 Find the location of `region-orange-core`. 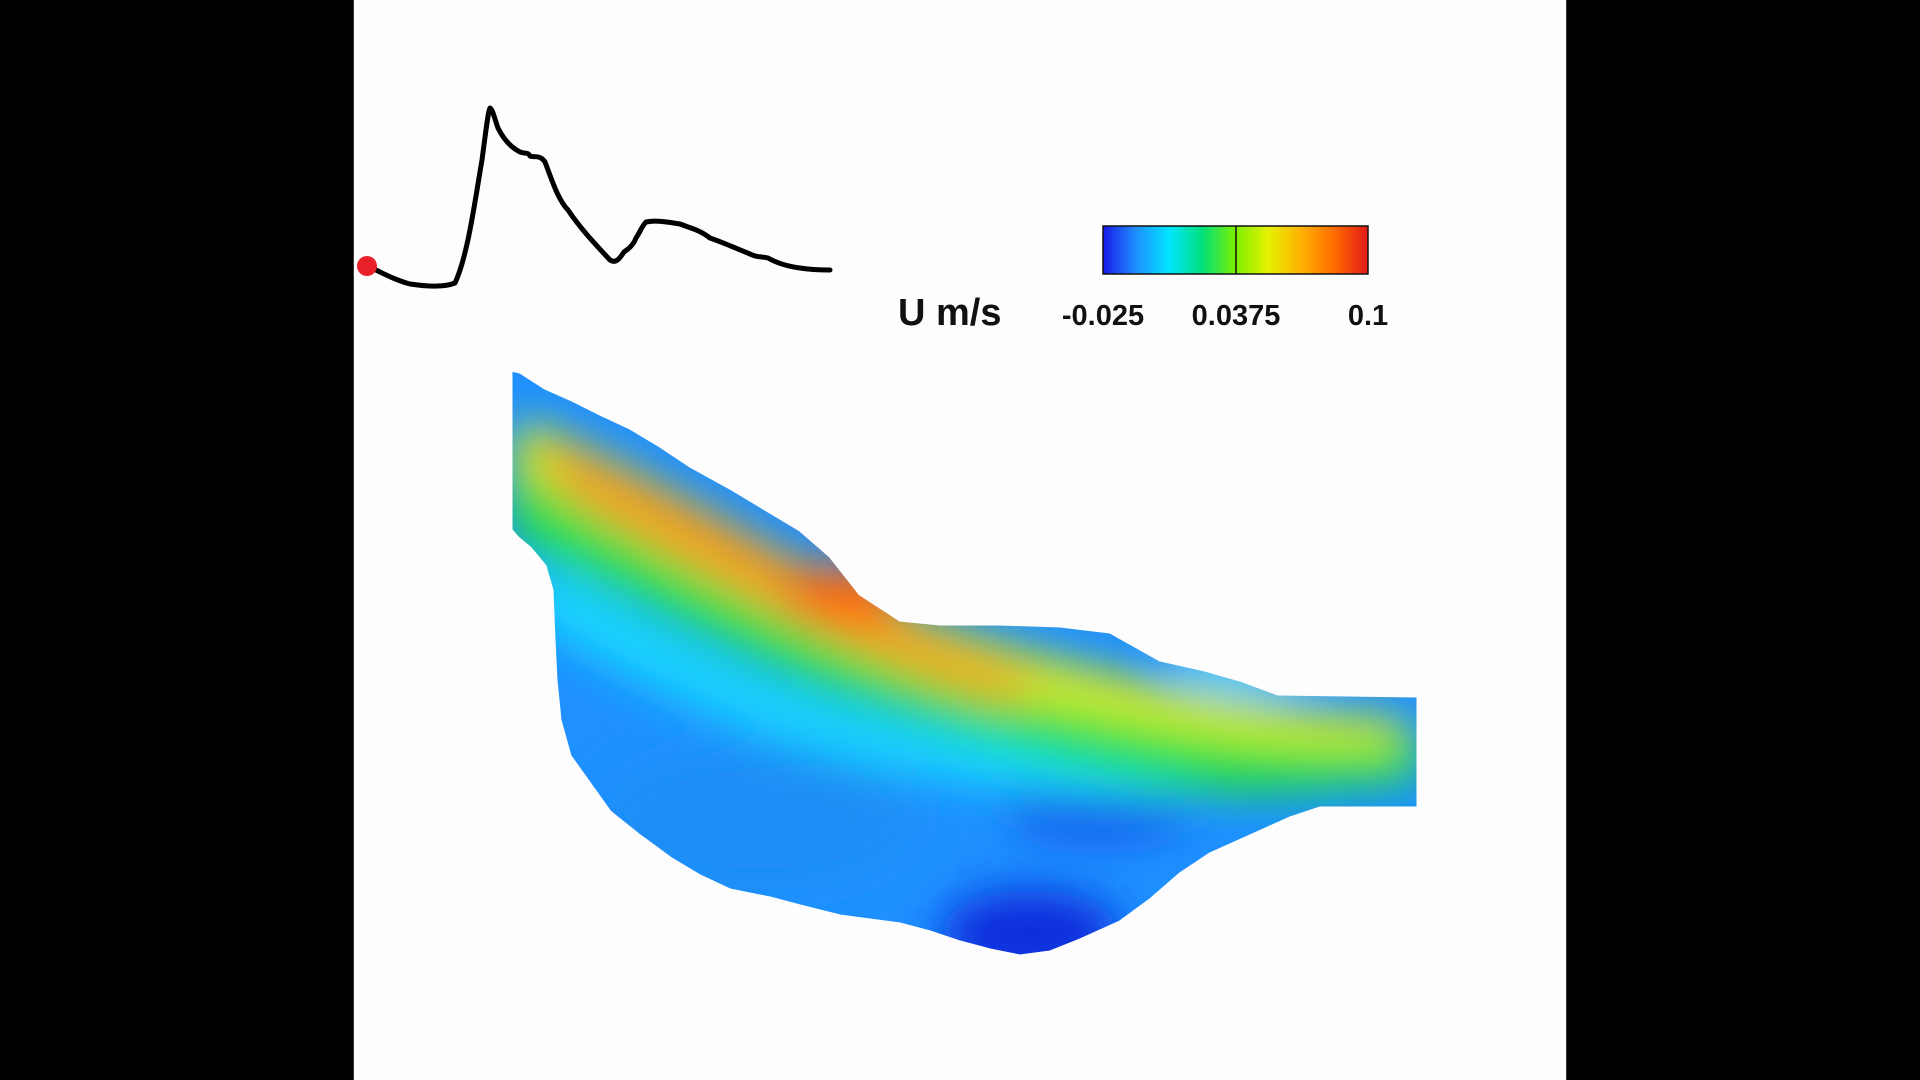

region-orange-core is located at coordinates (789, 570).